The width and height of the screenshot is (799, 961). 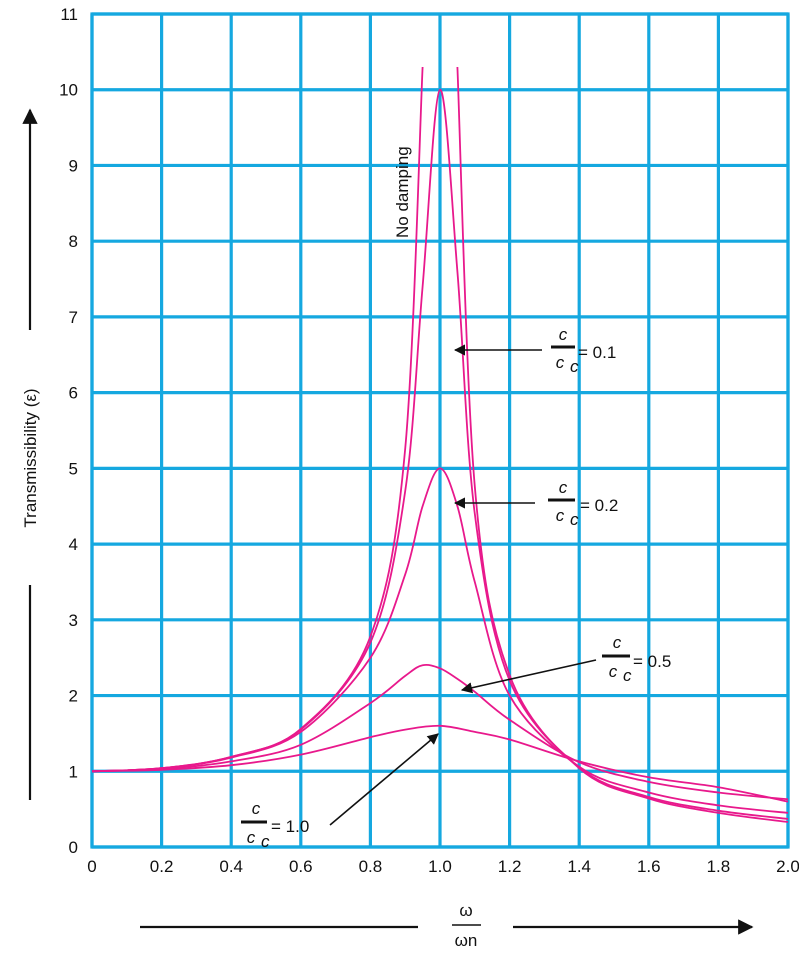 I want to click on x-tick-label: 2.0, so click(x=787, y=866).